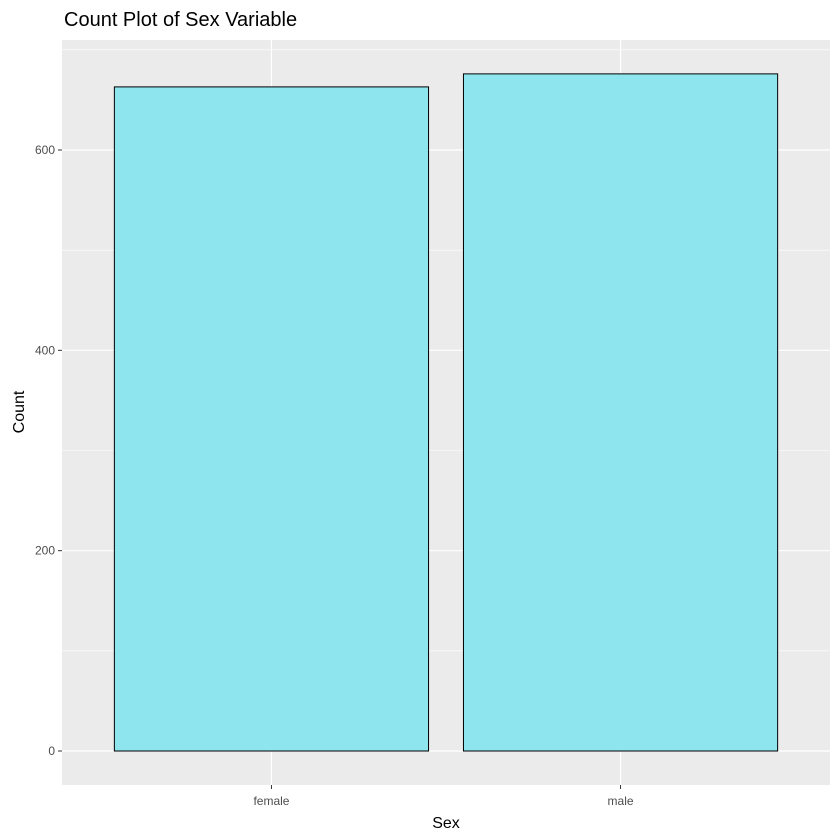 This screenshot has height=840, width=840. Describe the element at coordinates (51, 751) in the screenshot. I see `y-tick-label: 0` at that location.